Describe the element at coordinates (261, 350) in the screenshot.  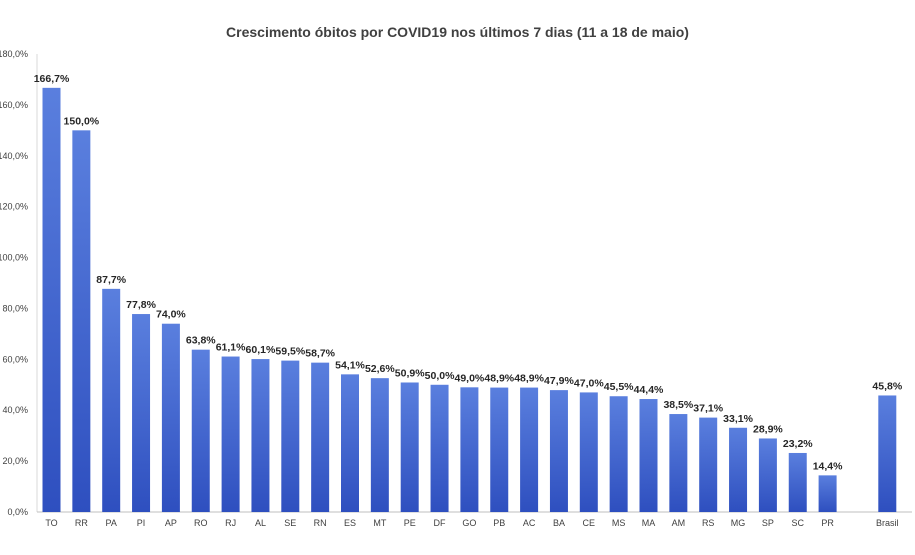
I see `data-label-al: 60,1%` at that location.